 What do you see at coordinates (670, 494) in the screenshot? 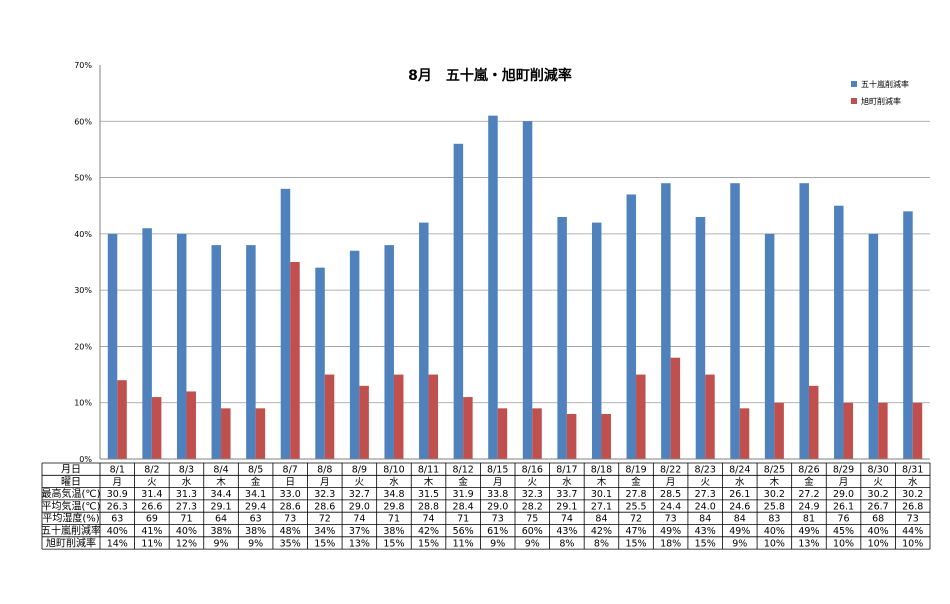
I see `table-cell: 28.5` at bounding box center [670, 494].